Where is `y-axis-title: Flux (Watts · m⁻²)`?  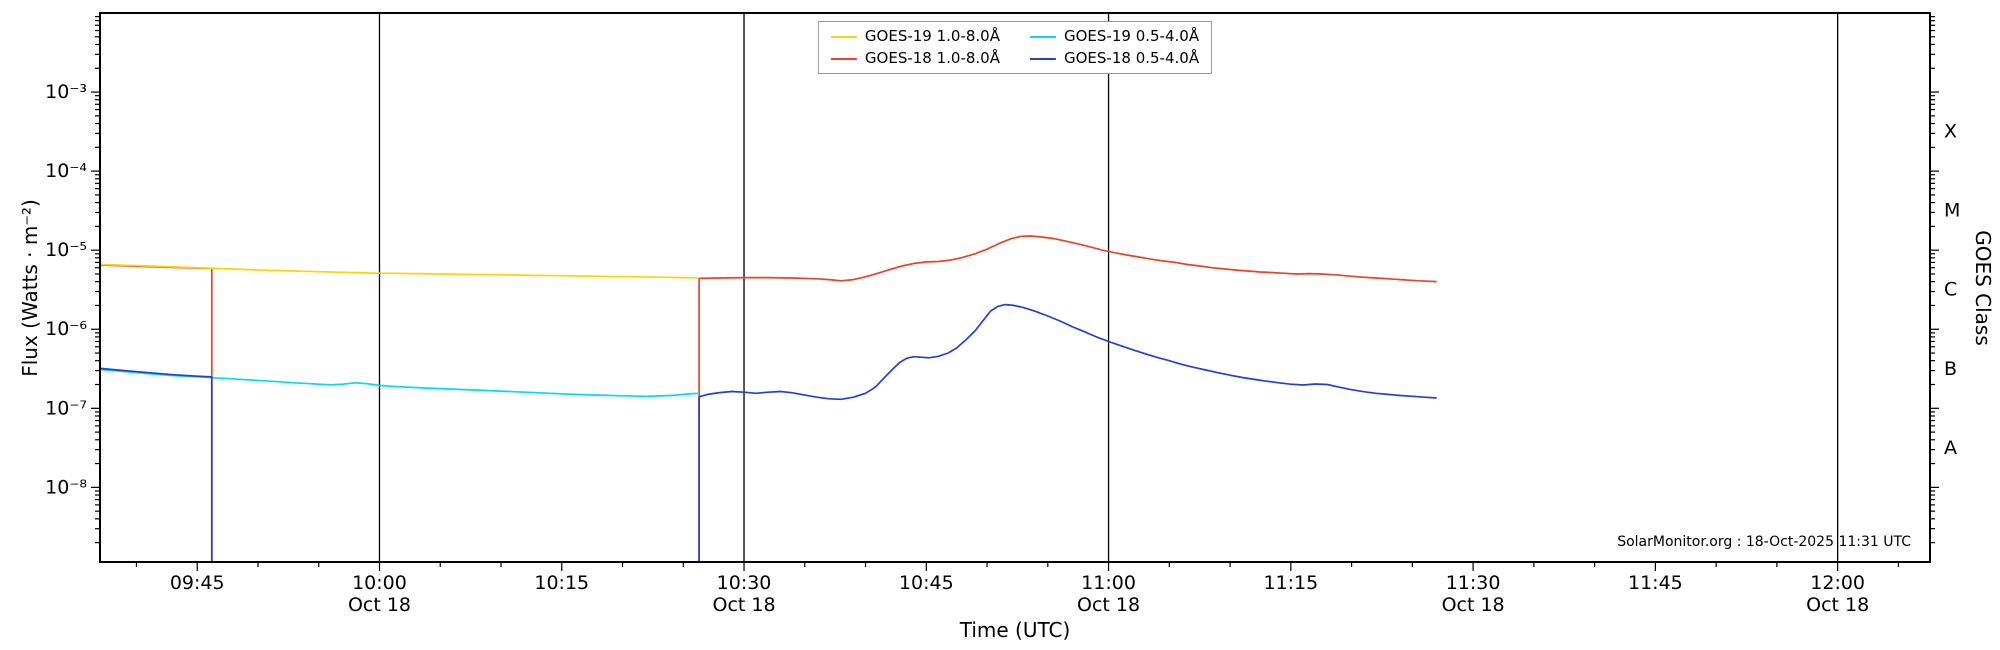
y-axis-title: Flux (Watts · m⁻²) is located at coordinates (30, 288).